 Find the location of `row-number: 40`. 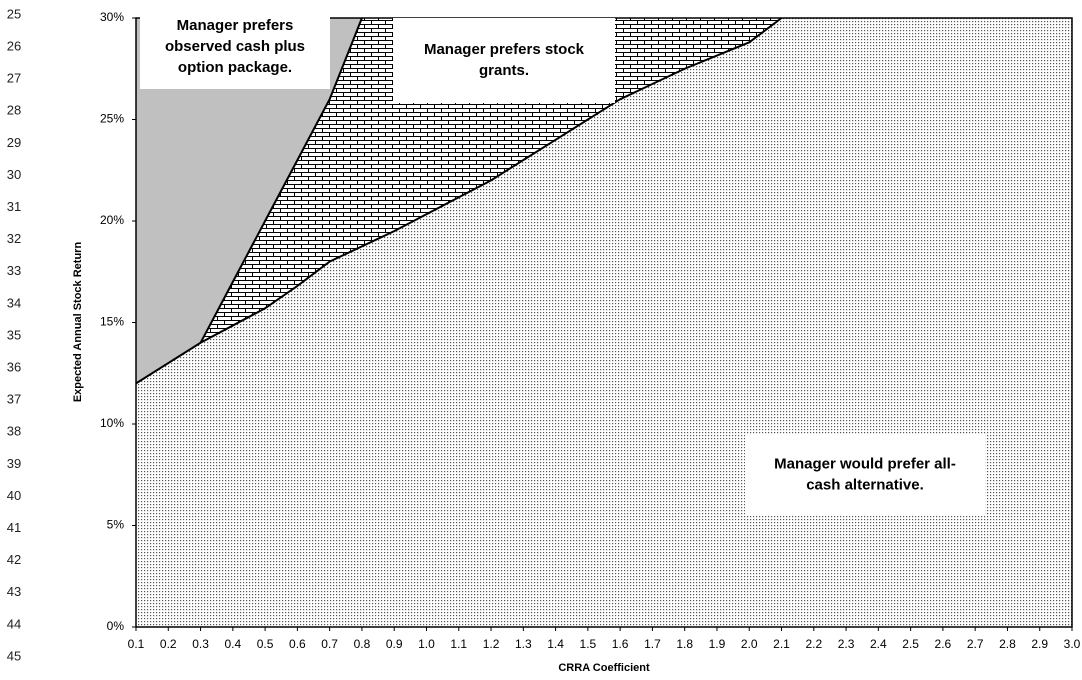

row-number: 40 is located at coordinates (14, 495).